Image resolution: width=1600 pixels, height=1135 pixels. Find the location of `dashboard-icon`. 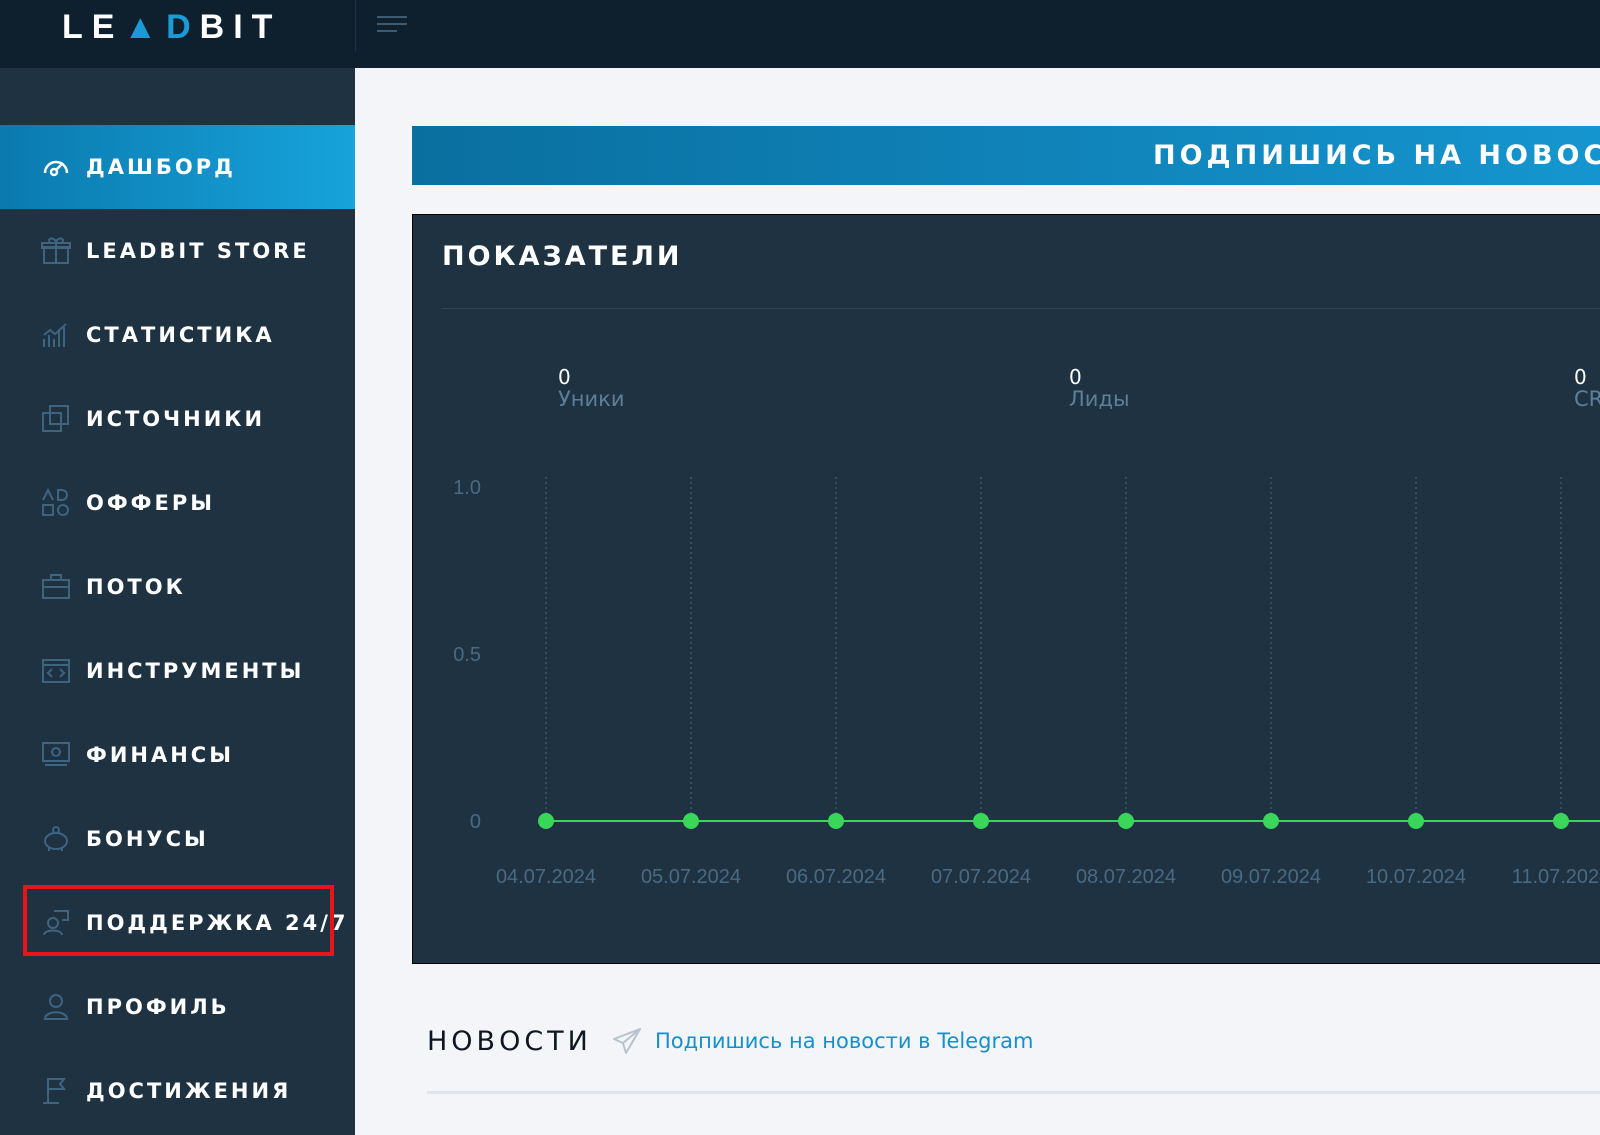

dashboard-icon is located at coordinates (56, 167).